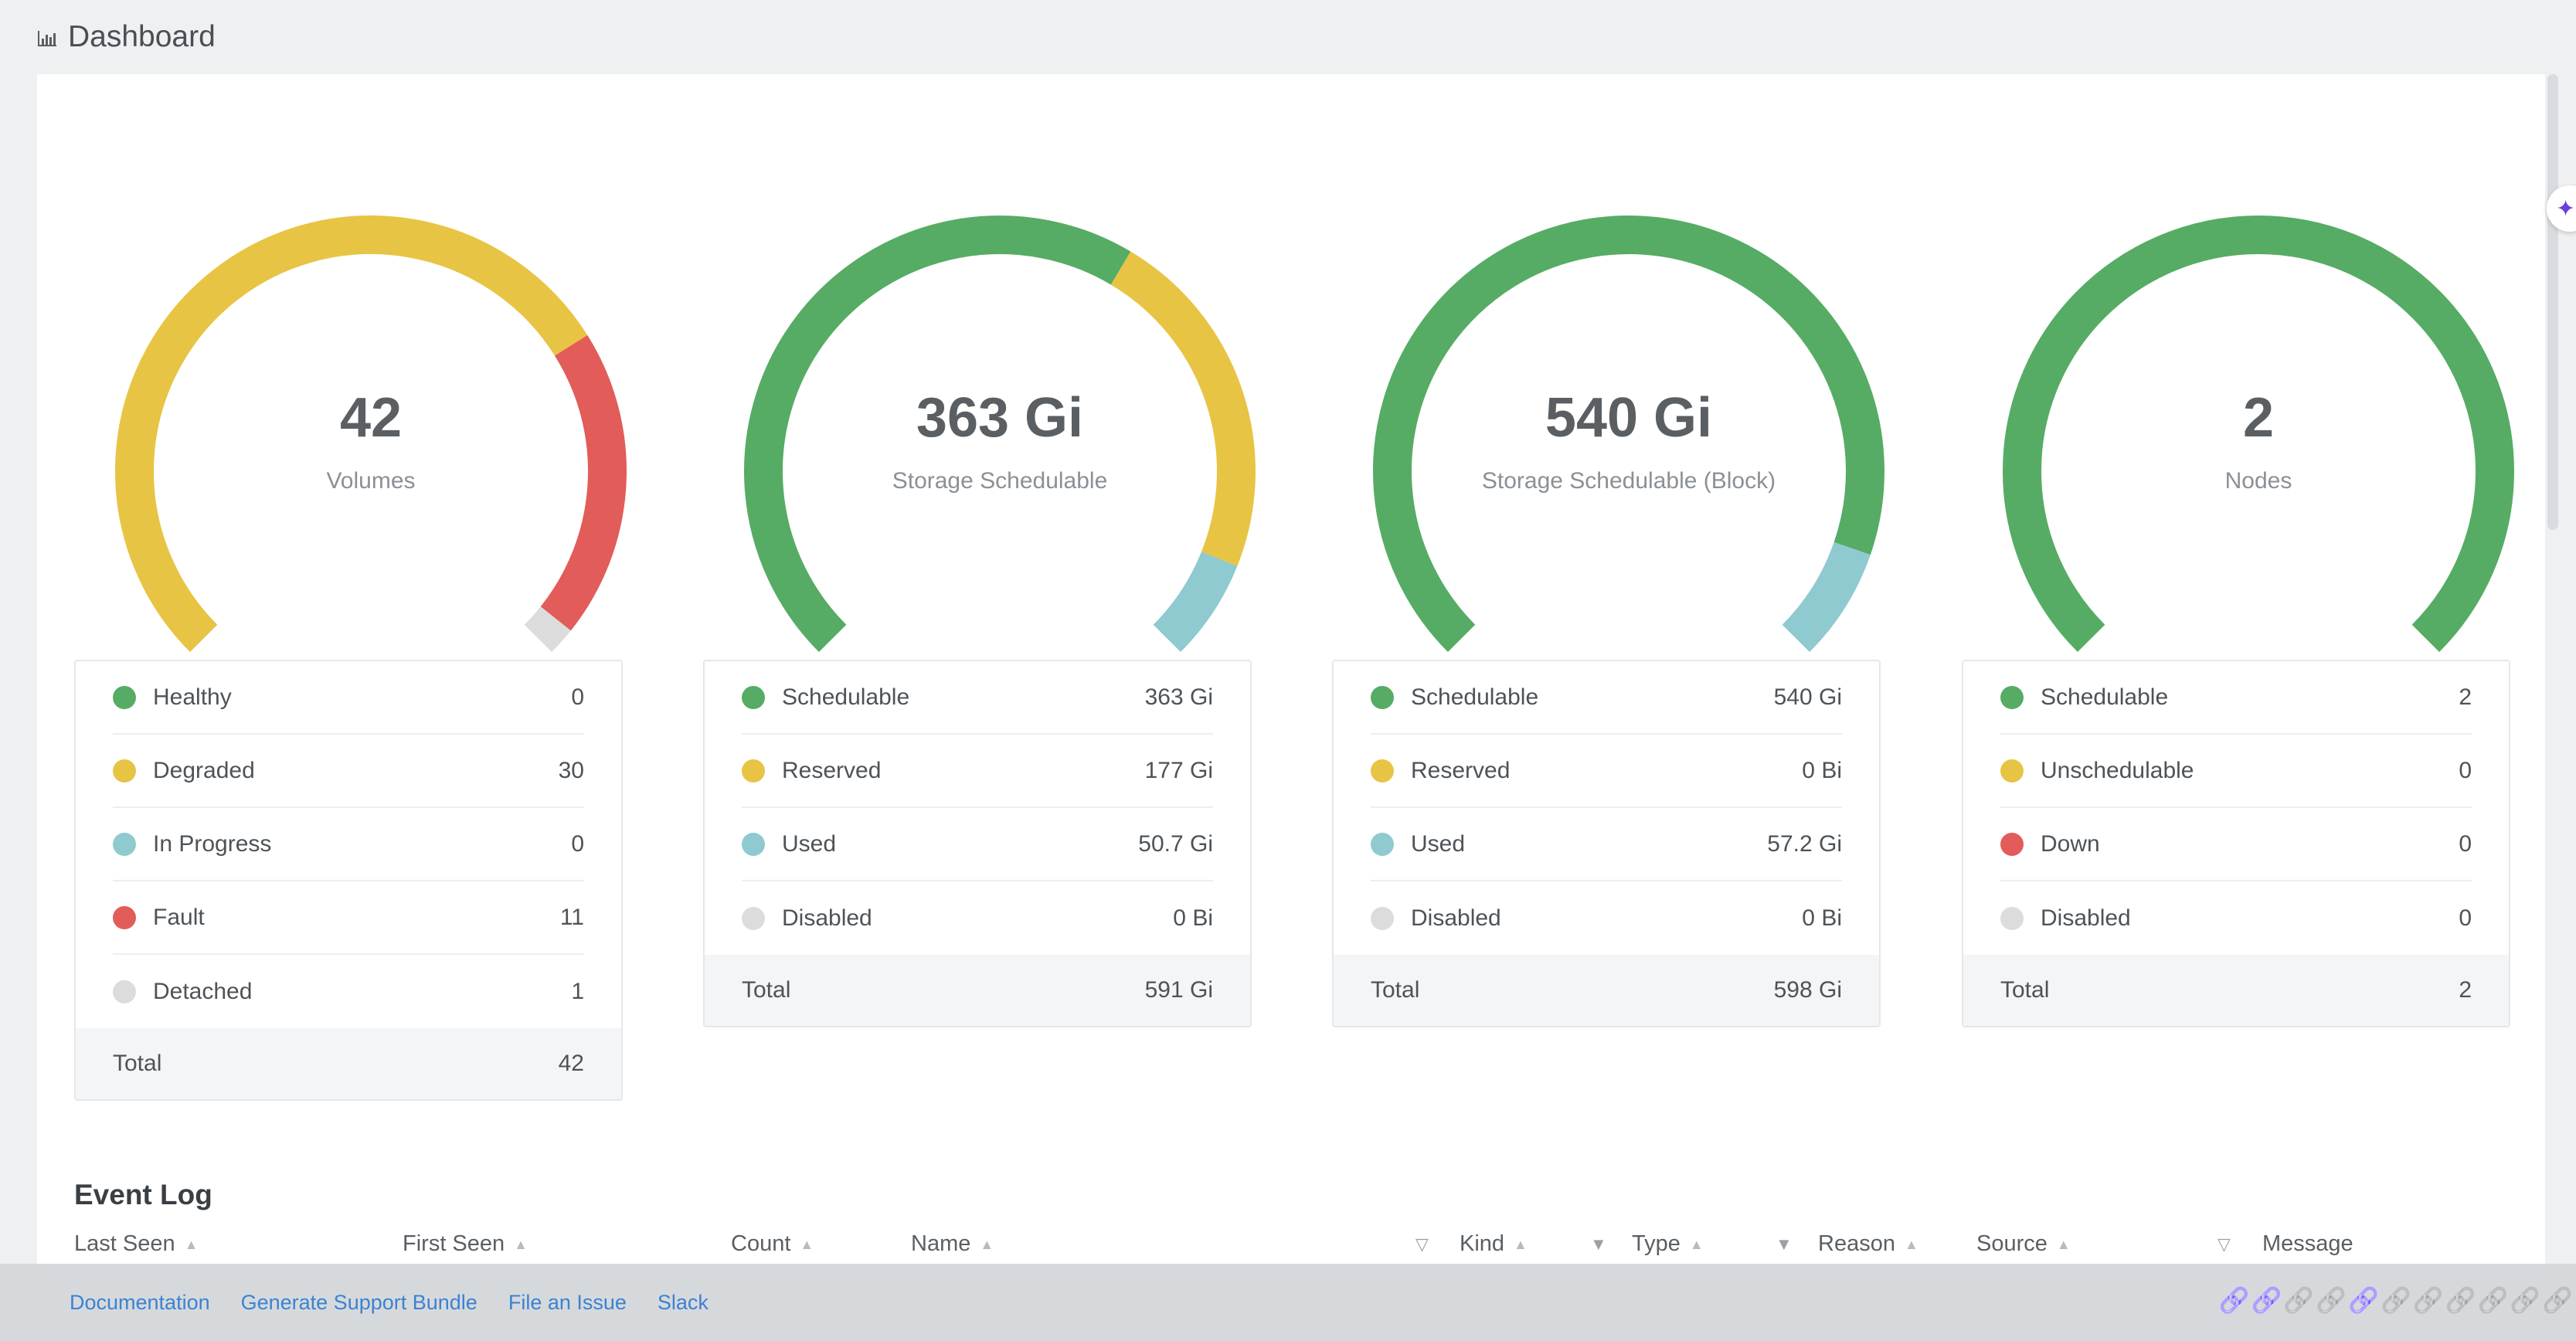 This screenshot has height=1341, width=2576. I want to click on gauge-label: Storage Schedulable (Block), so click(1628, 481).